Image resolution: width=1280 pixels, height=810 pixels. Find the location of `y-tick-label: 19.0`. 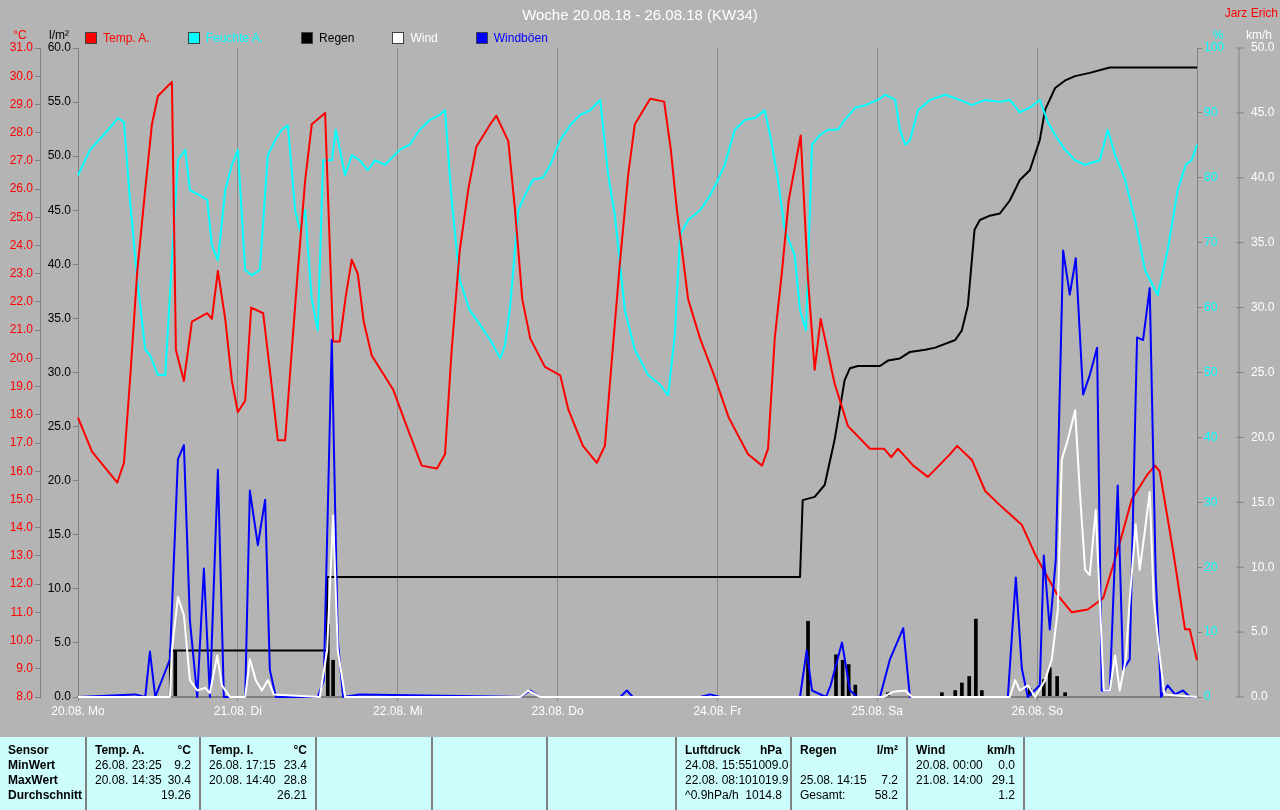

y-tick-label: 19.0 is located at coordinates (21, 385).